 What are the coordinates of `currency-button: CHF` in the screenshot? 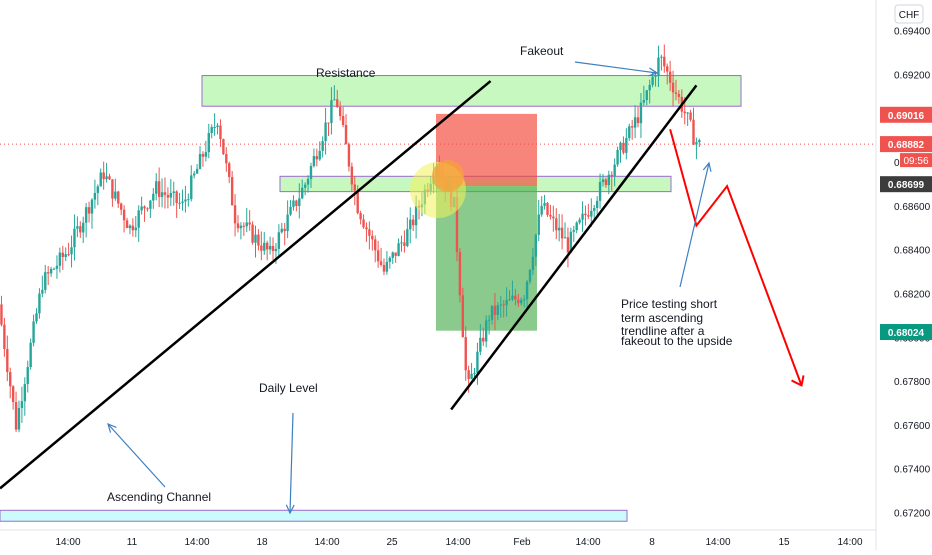 It's located at (909, 14).